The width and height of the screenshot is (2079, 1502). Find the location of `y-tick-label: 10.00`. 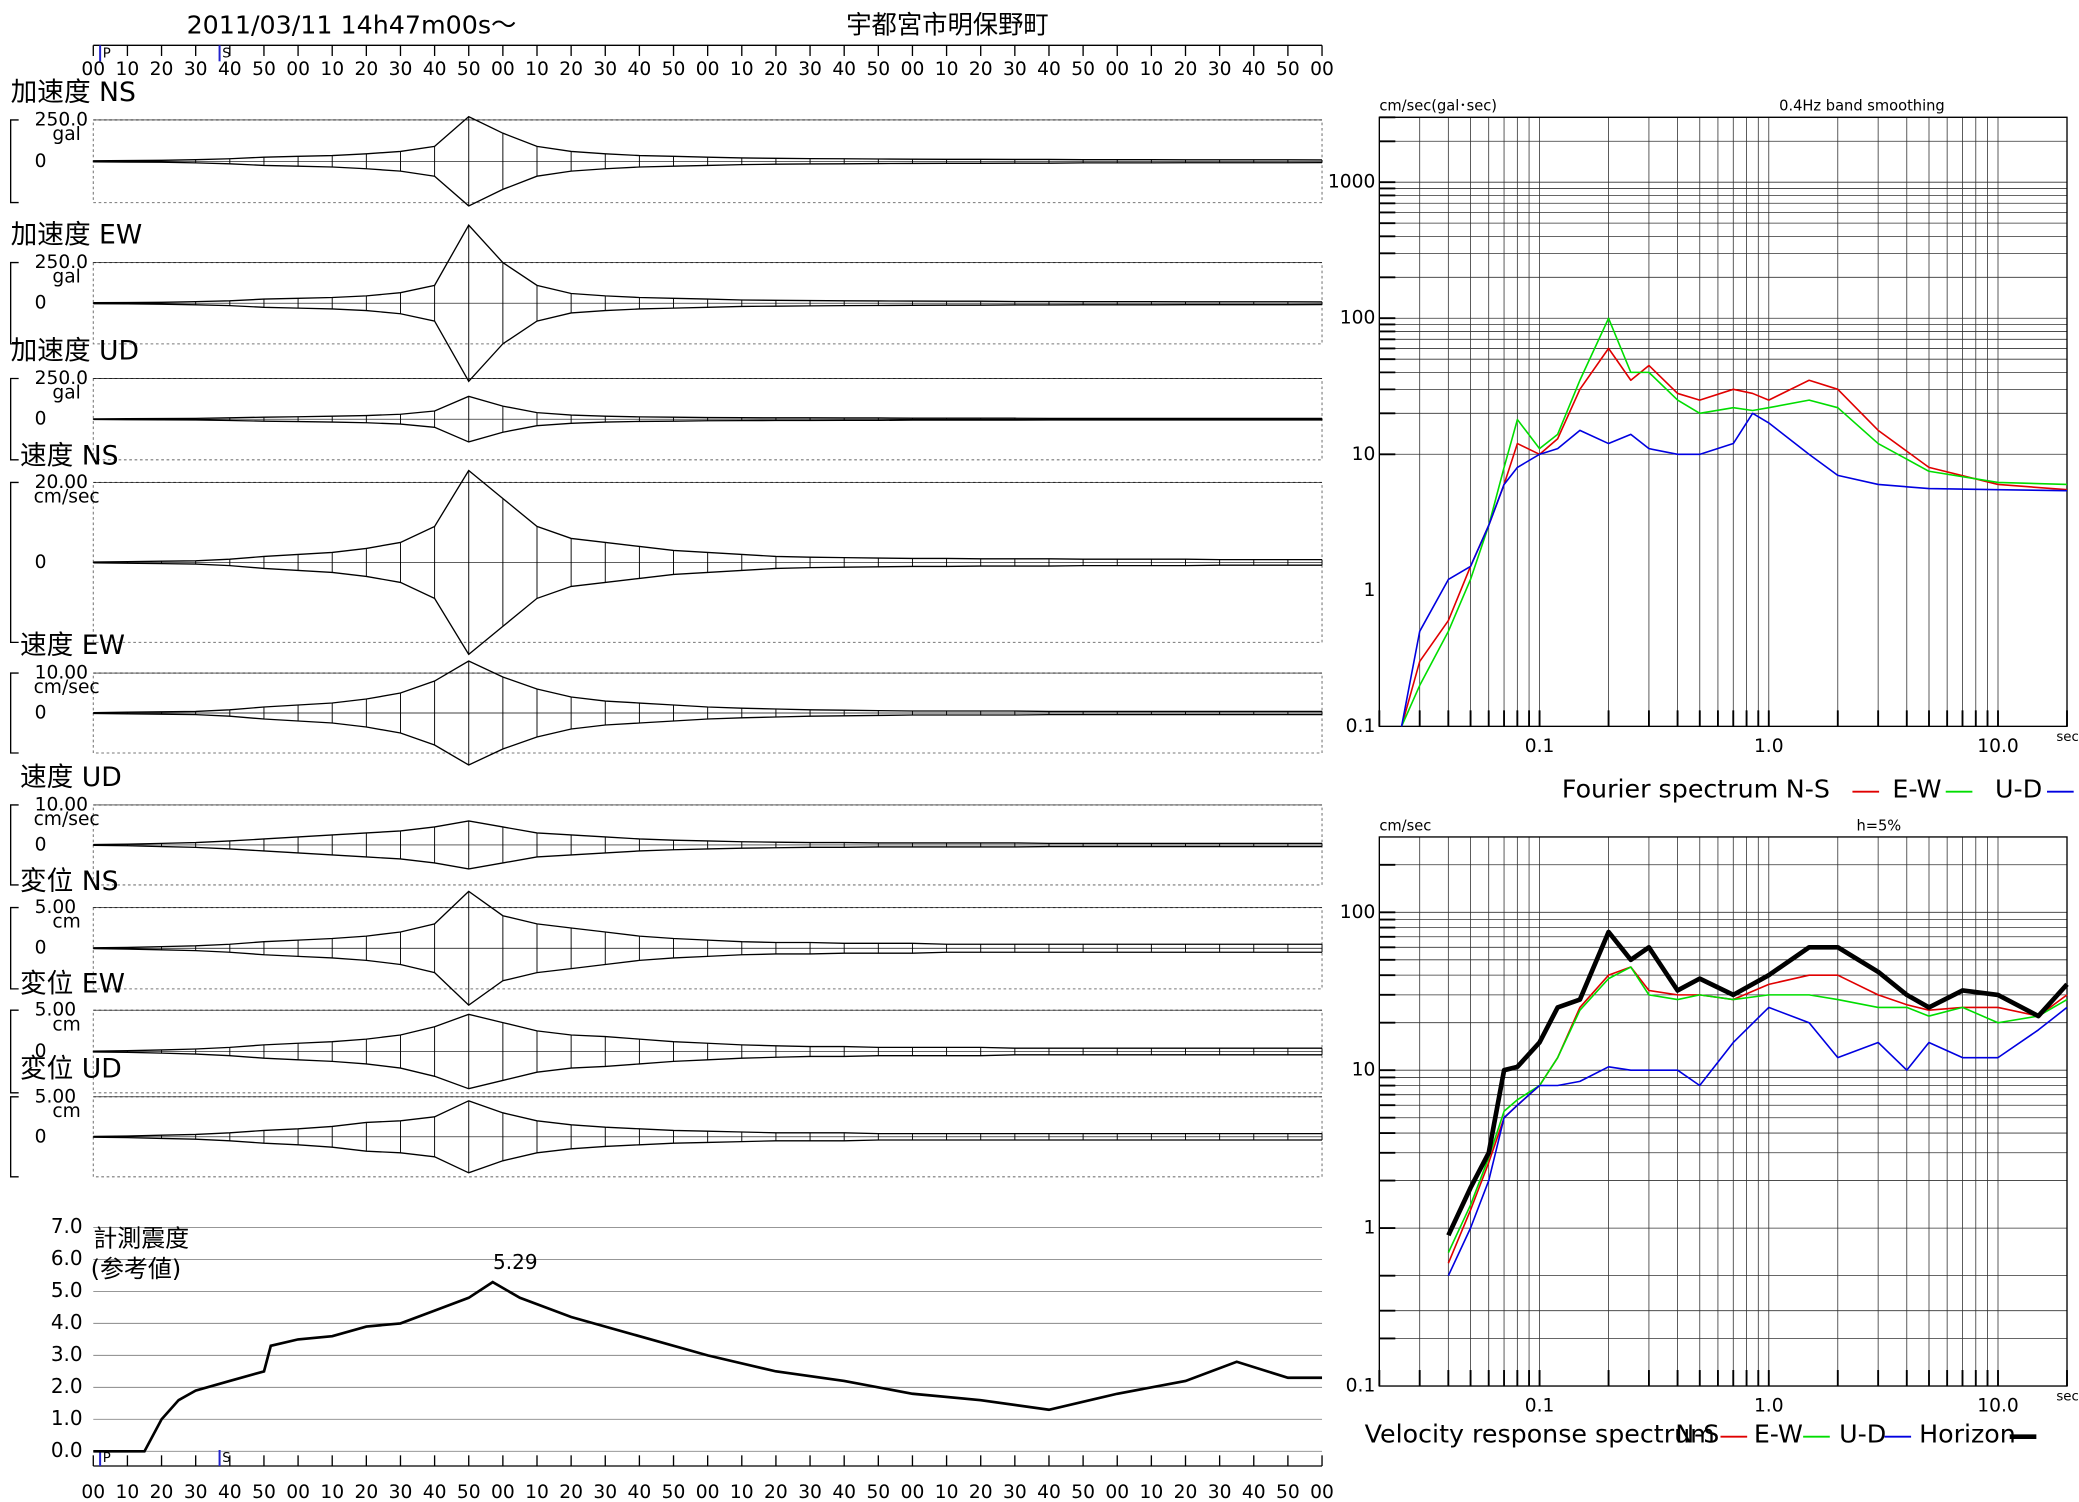

y-tick-label: 10.00 is located at coordinates (61, 673).